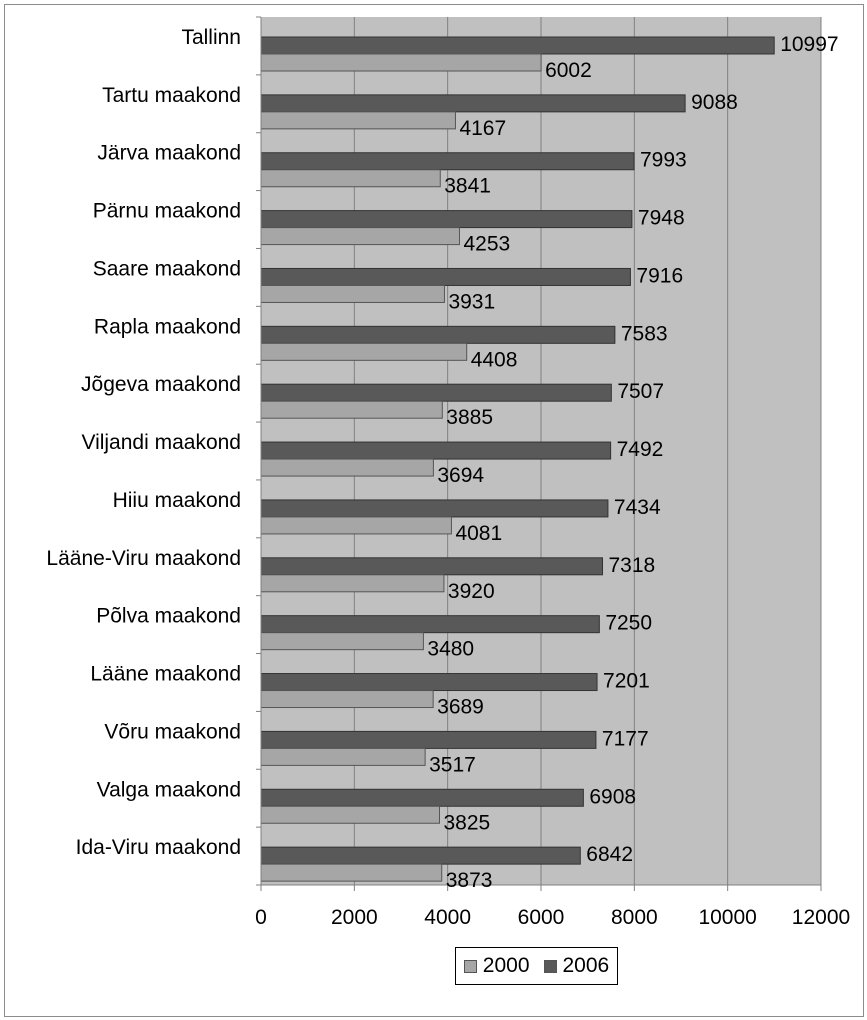 This screenshot has height=1020, width=867. What do you see at coordinates (171, 95) in the screenshot?
I see `category-label: Tartu maakond` at bounding box center [171, 95].